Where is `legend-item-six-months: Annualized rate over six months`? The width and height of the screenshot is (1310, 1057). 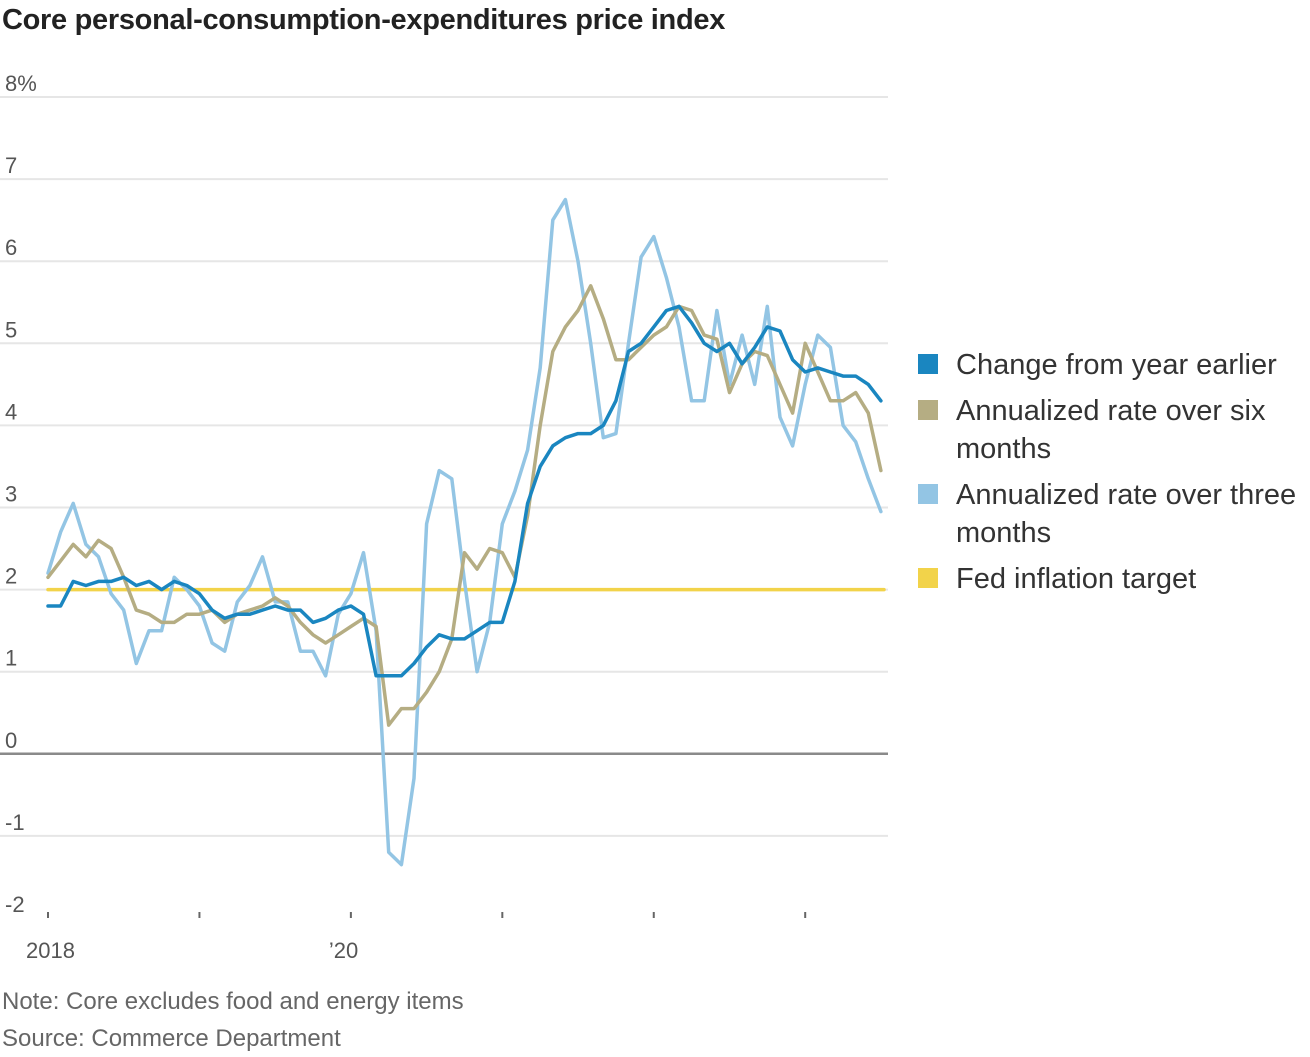 legend-item-six-months: Annualized rate over six months is located at coordinates (1114, 430).